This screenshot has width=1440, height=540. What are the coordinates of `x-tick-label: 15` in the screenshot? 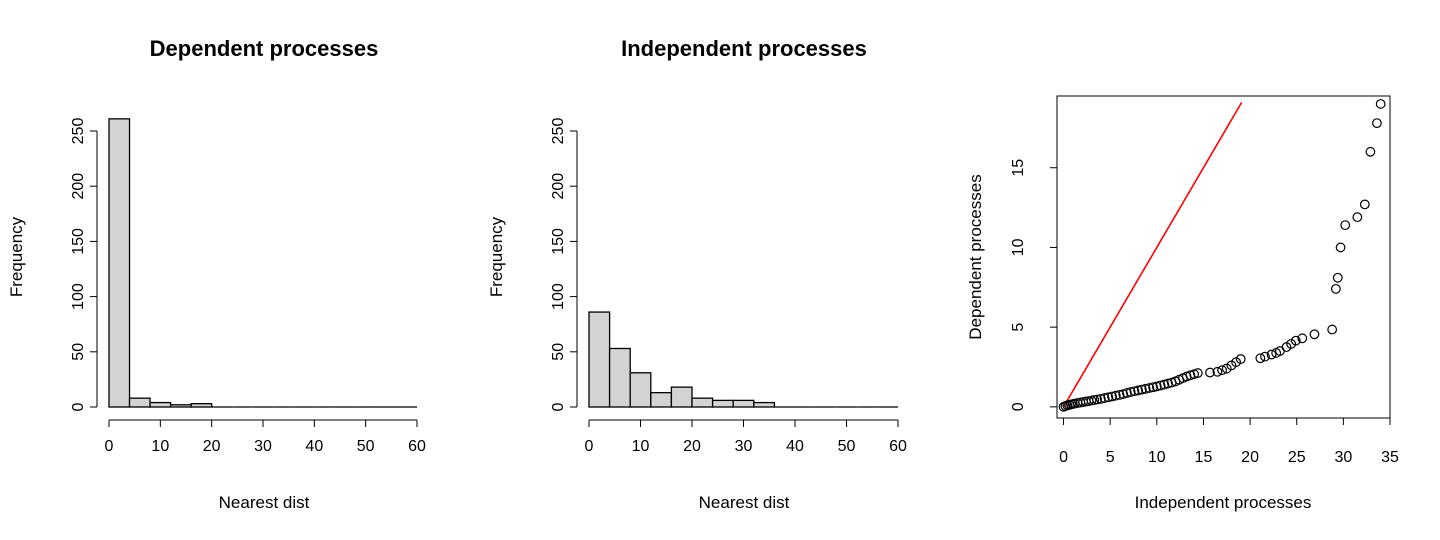 It's located at (1204, 457).